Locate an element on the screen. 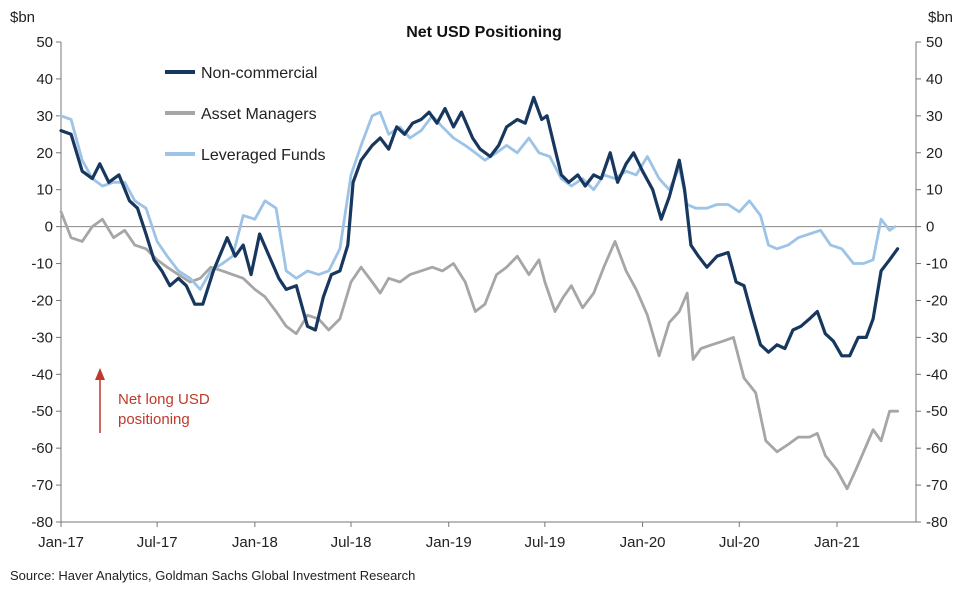 The image size is (963, 593). left-y-tick-label: -20 is located at coordinates (42, 300).